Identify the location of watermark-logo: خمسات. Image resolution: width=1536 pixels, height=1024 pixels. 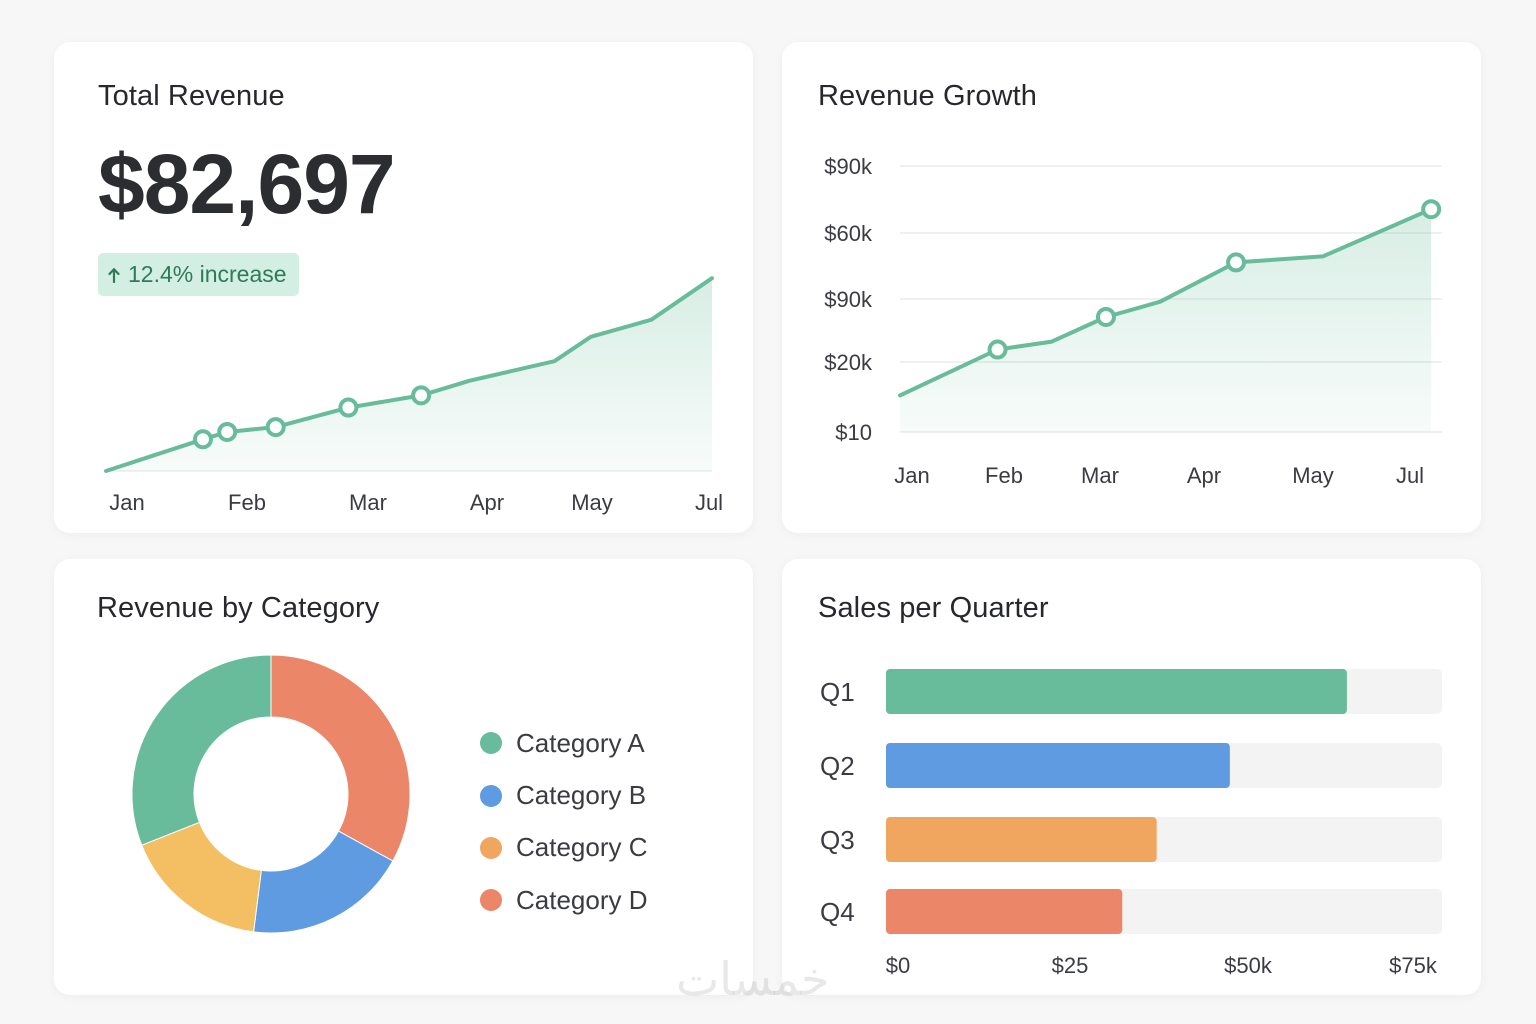
(753, 979).